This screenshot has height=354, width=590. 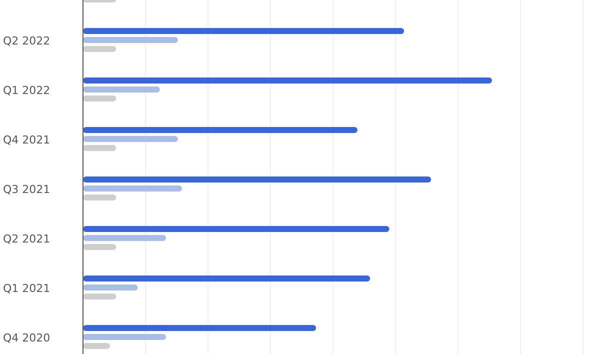 What do you see at coordinates (26, 189) in the screenshot?
I see `y-tick-label: Q3 2021` at bounding box center [26, 189].